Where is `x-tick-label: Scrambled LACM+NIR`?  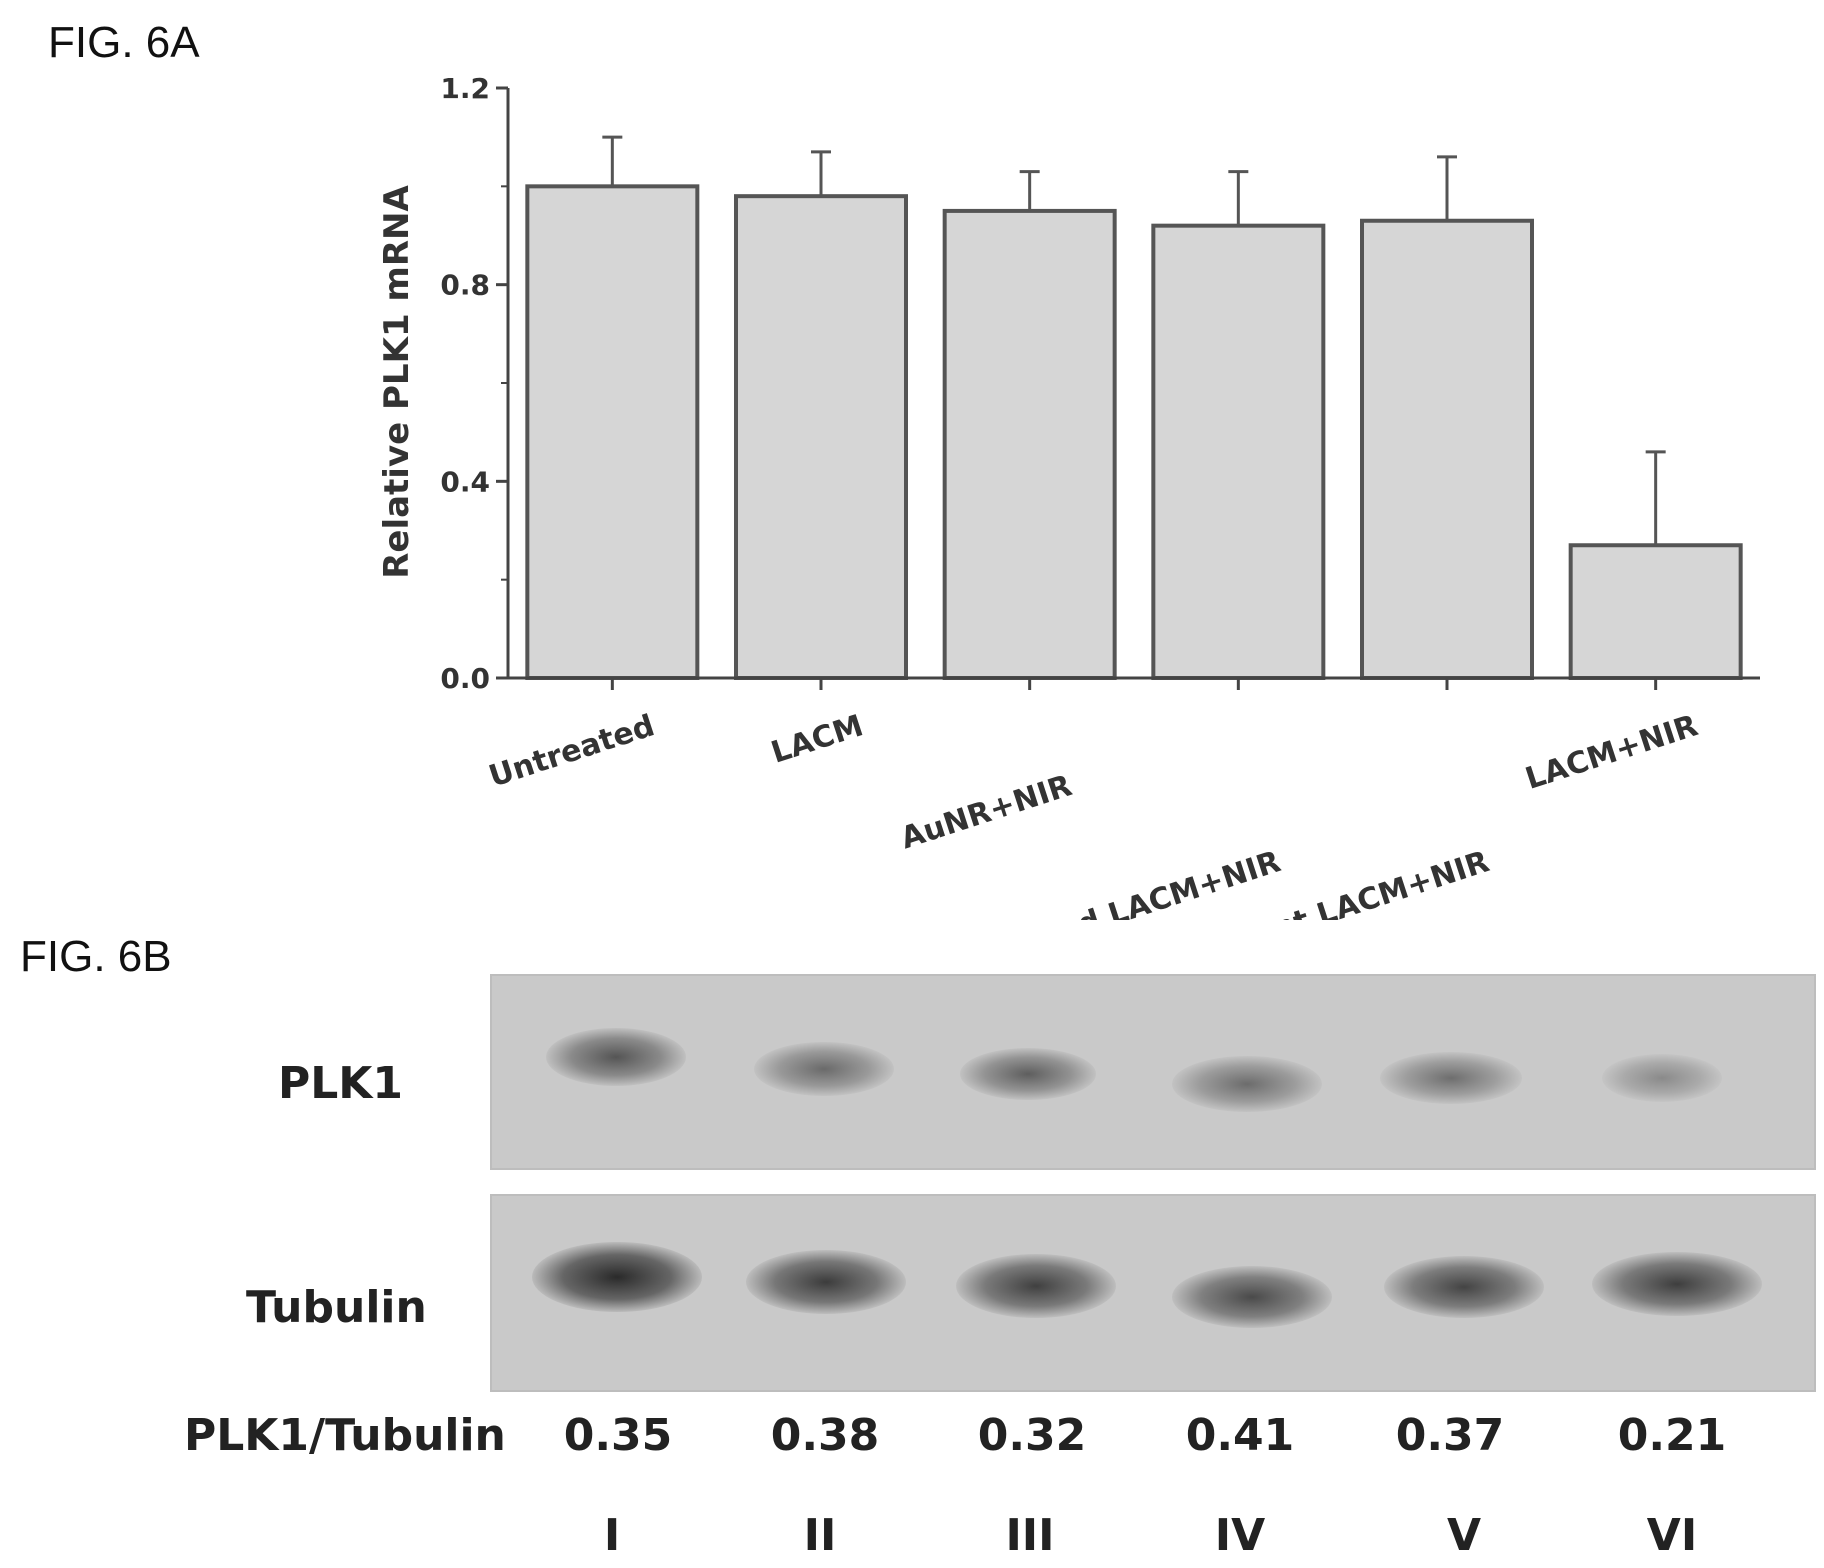
x-tick-label: Scrambled LACM+NIR is located at coordinates (1104, 882).